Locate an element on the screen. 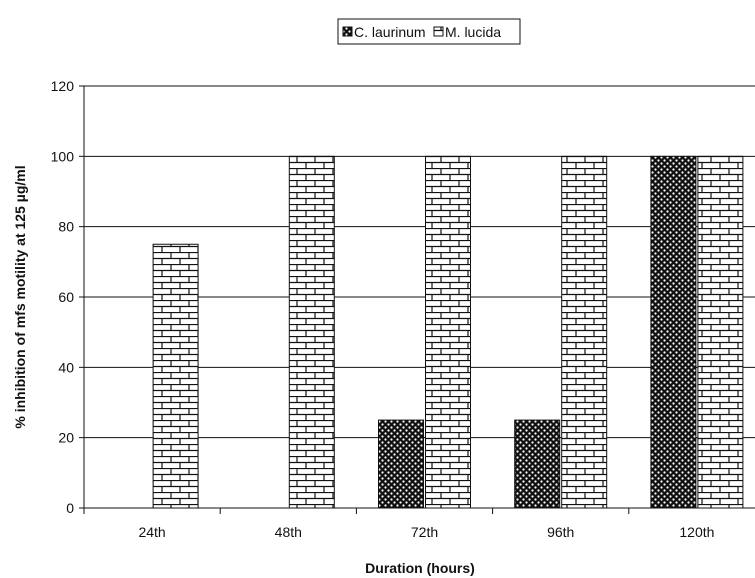 Image resolution: width=755 pixels, height=578 pixels. legend-box is located at coordinates (429, 31).